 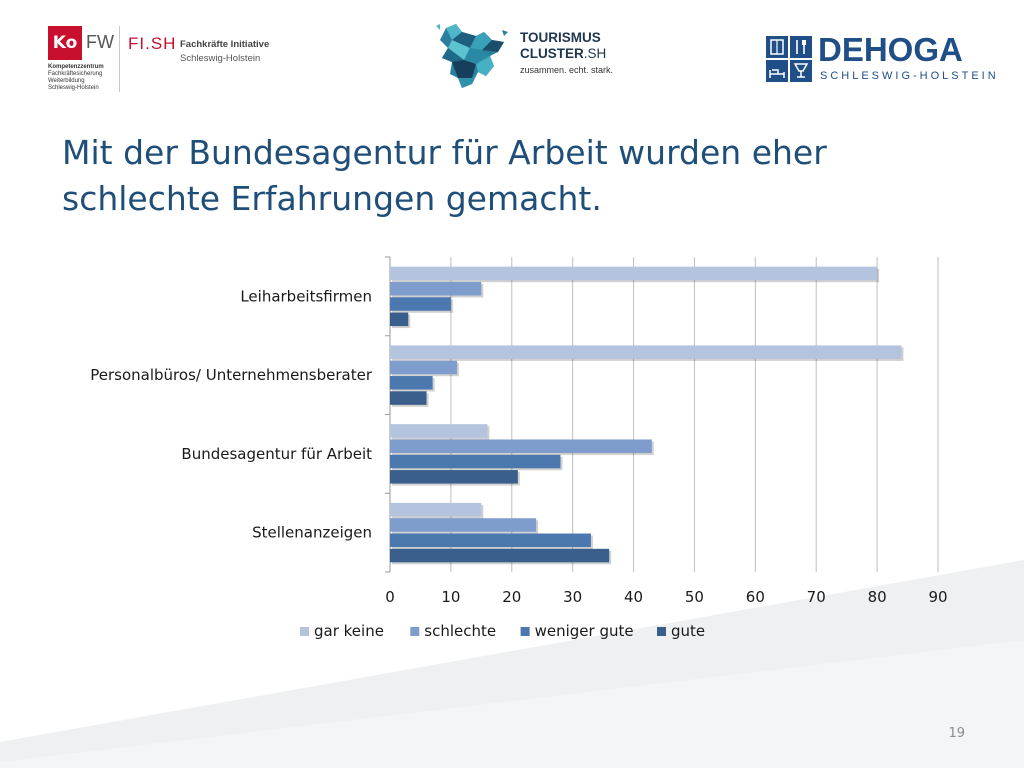 I want to click on x-tick-label: 0, so click(x=390, y=597).